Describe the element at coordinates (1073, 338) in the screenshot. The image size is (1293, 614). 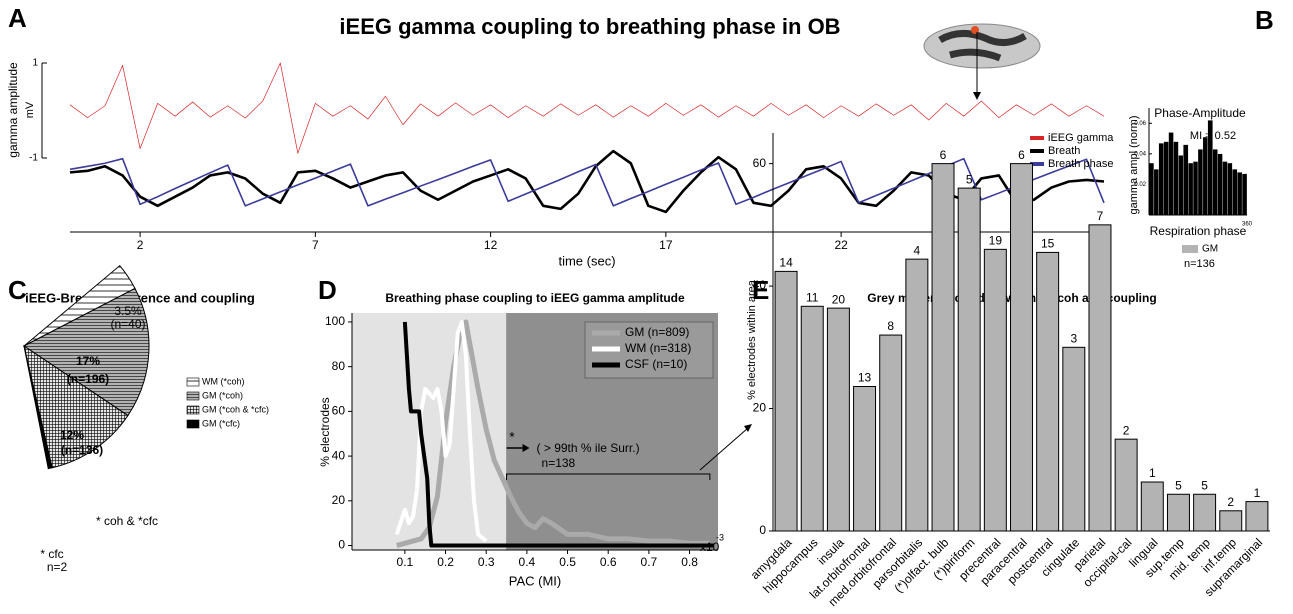
I see `count-label: 3` at that location.